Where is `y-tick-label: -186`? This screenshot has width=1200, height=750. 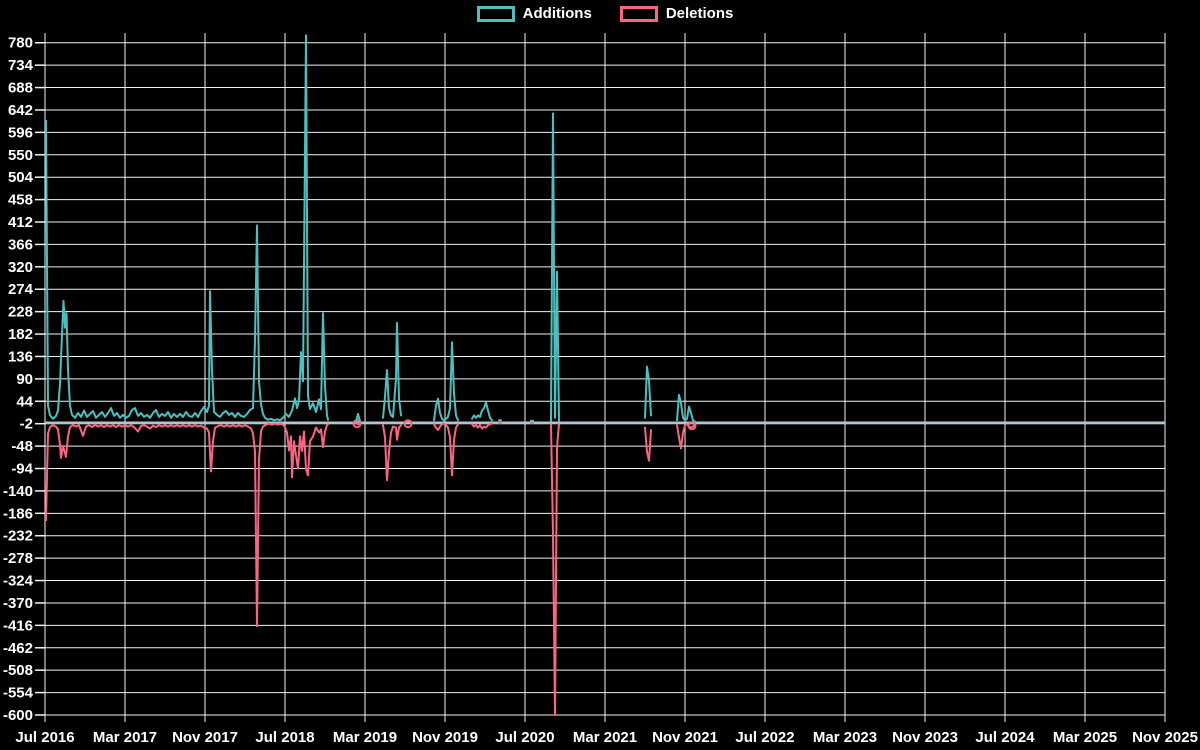
y-tick-label: -186 is located at coordinates (18, 513).